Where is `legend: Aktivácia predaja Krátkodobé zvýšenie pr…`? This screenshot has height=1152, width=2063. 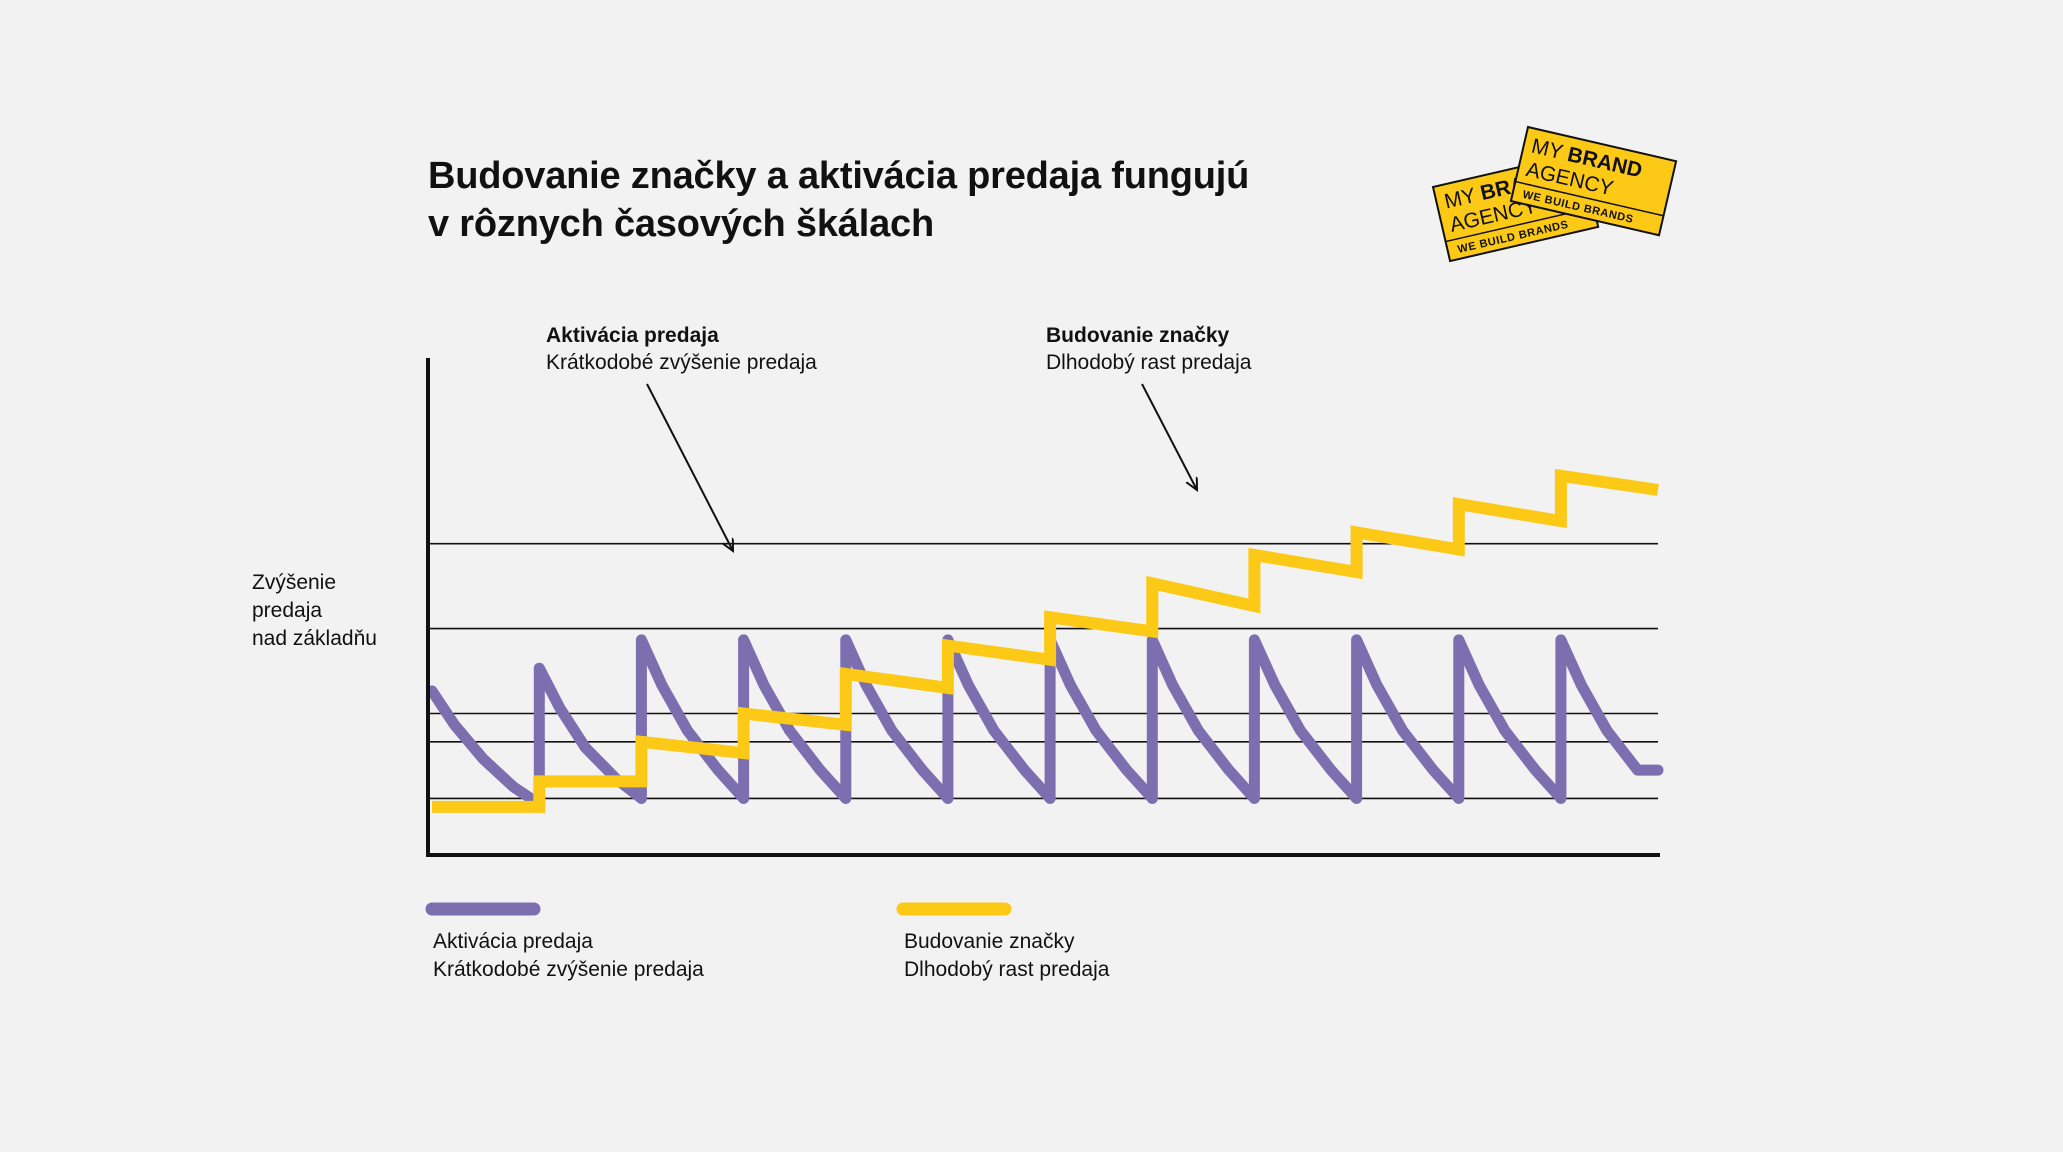 legend: Aktivácia predaja Krátkodobé zvýšenie pr… is located at coordinates (767, 941).